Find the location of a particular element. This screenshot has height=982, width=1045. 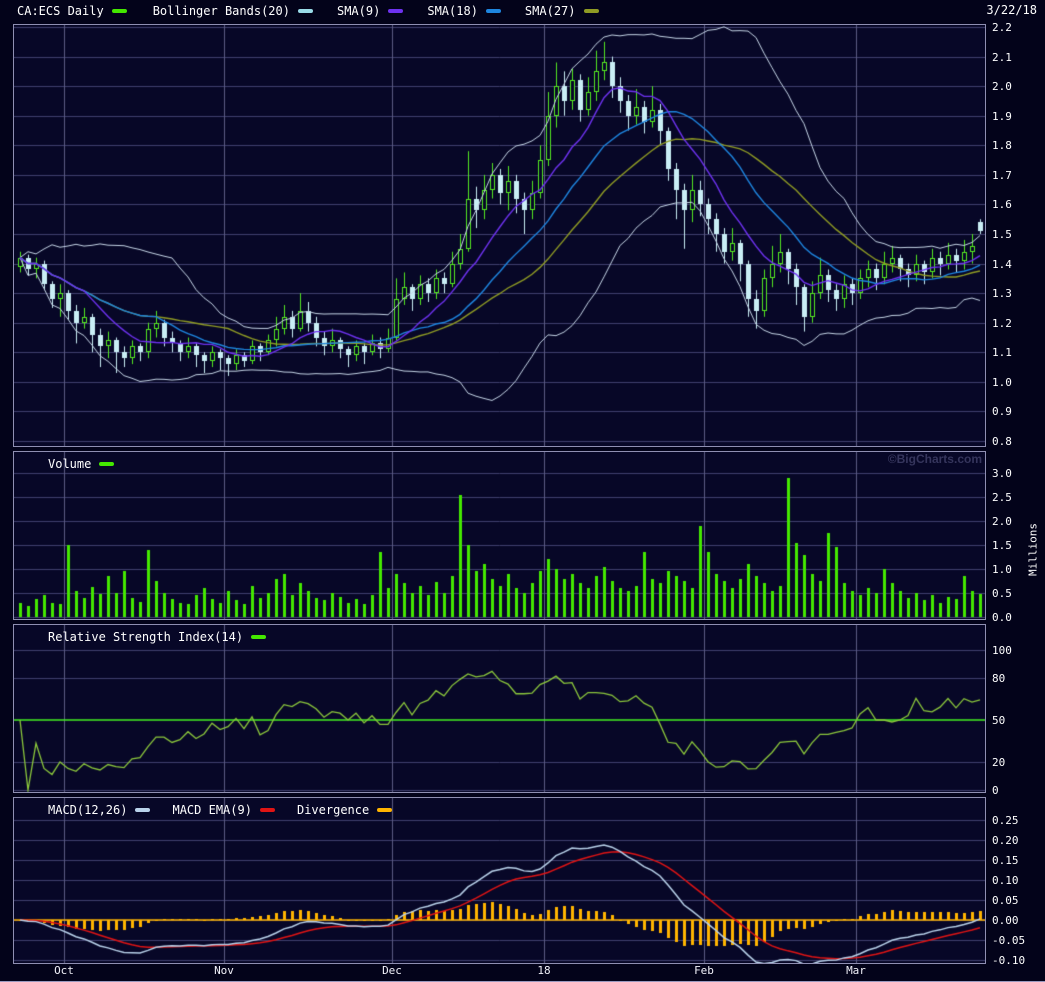

volume-swatch is located at coordinates (107, 464).